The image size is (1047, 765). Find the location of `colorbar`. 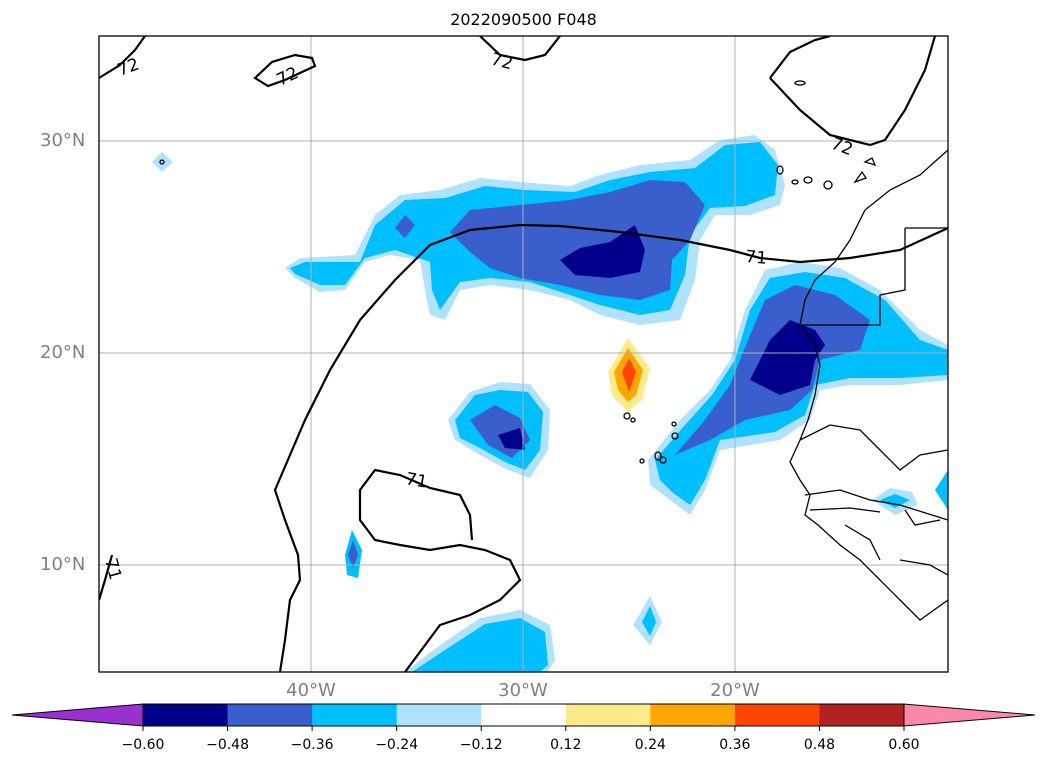

colorbar is located at coordinates (523, 717).